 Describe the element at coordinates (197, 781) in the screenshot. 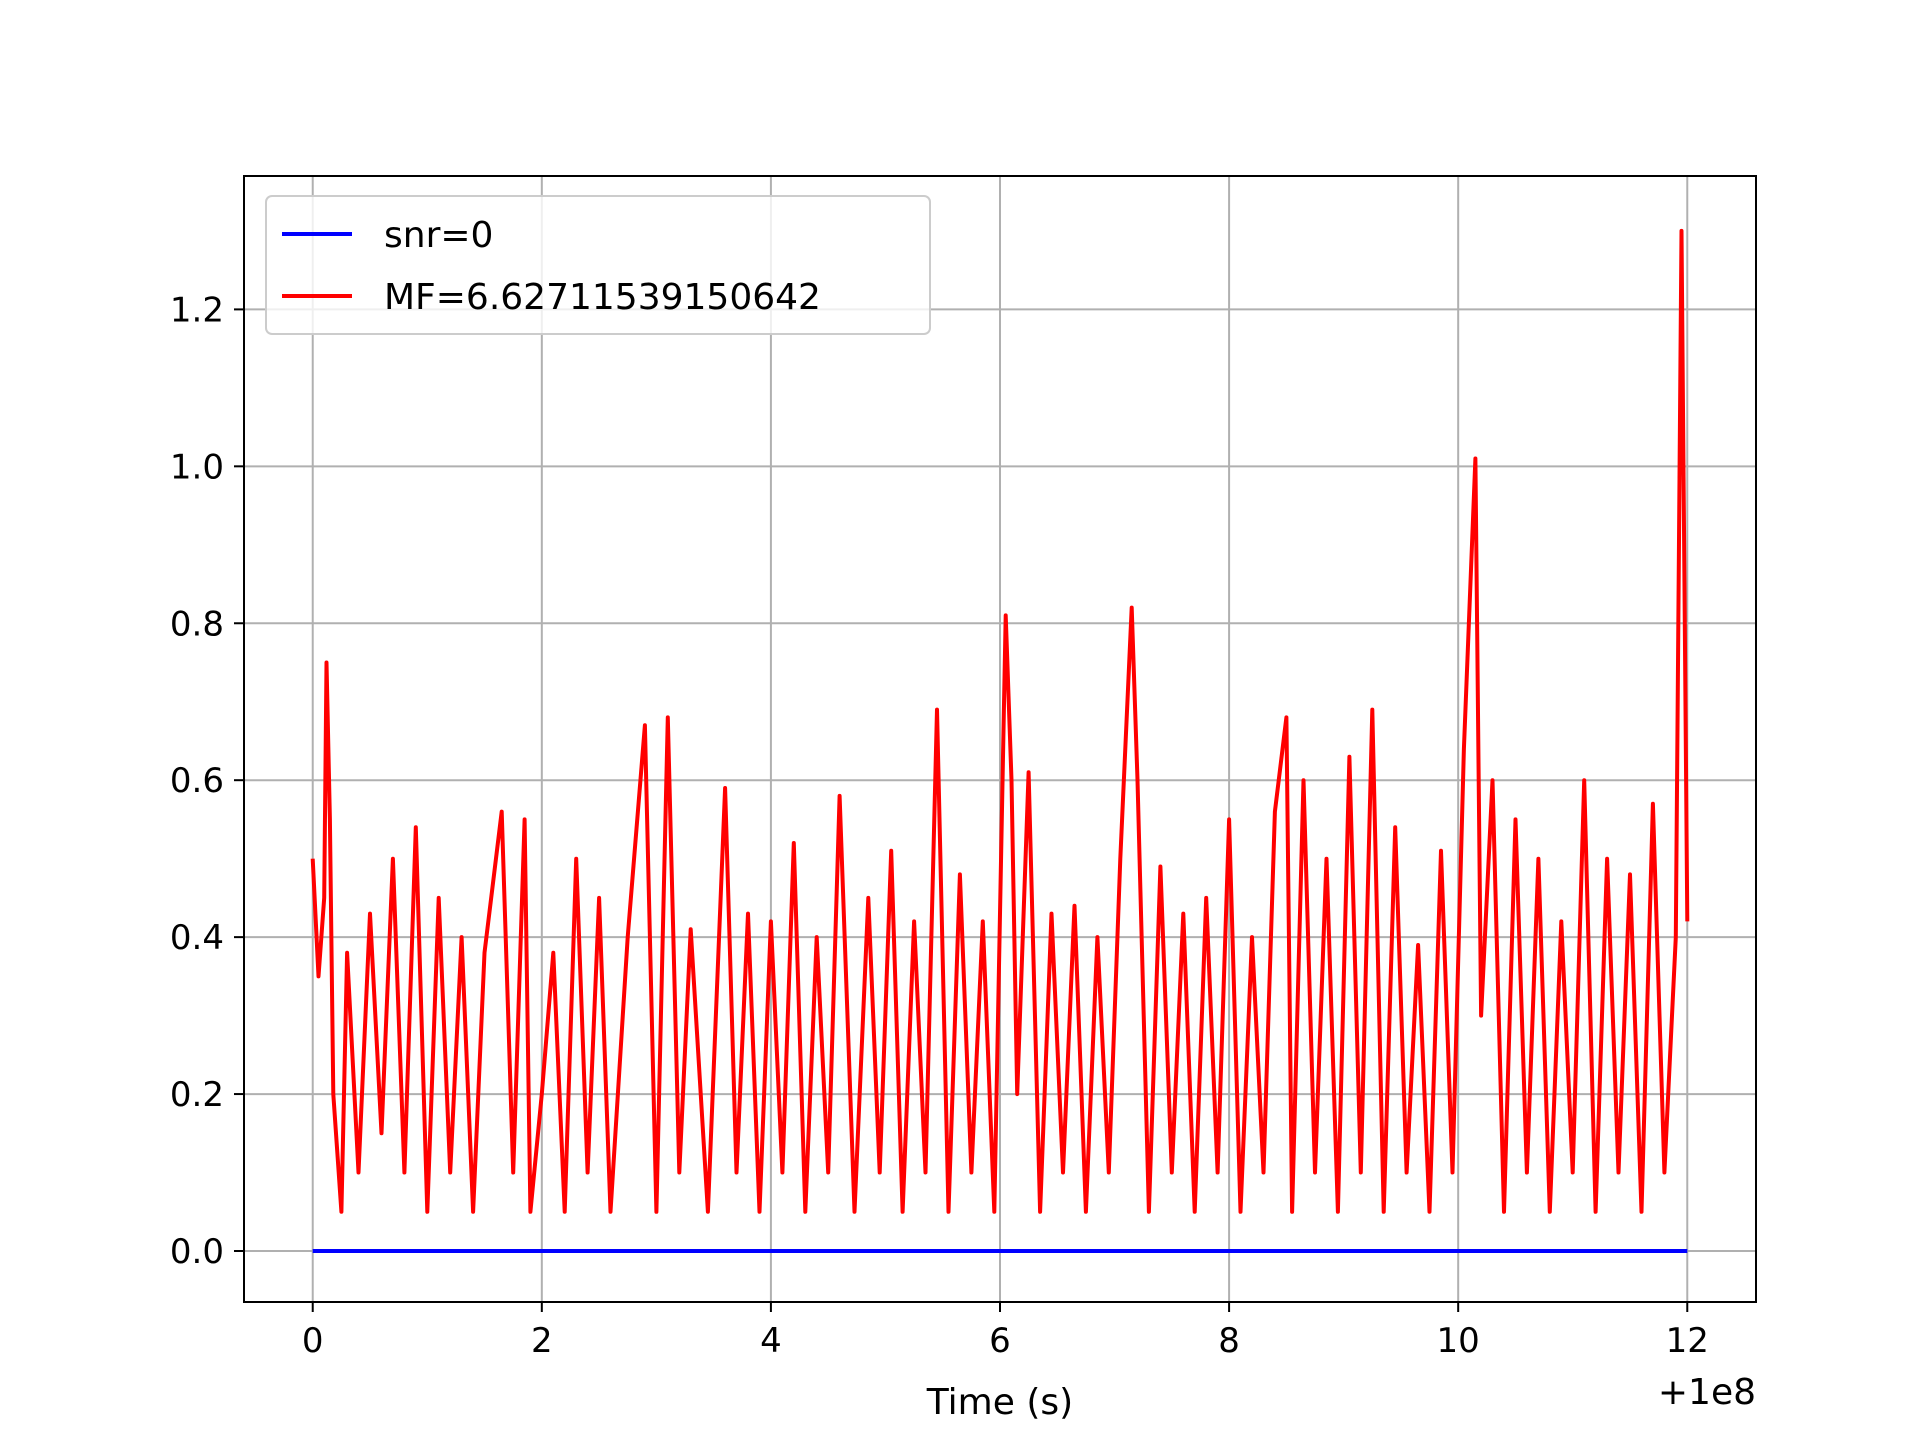

I see `y-tick-label: 0.6` at that location.